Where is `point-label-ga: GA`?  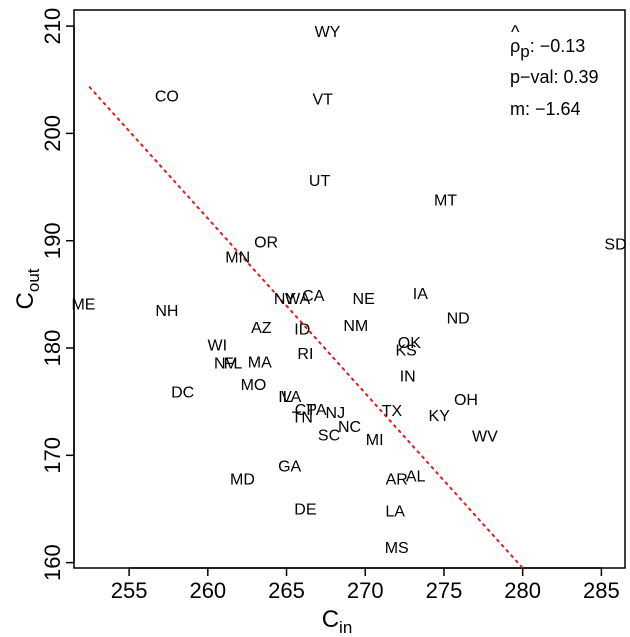 point-label-ga: GA is located at coordinates (289, 467).